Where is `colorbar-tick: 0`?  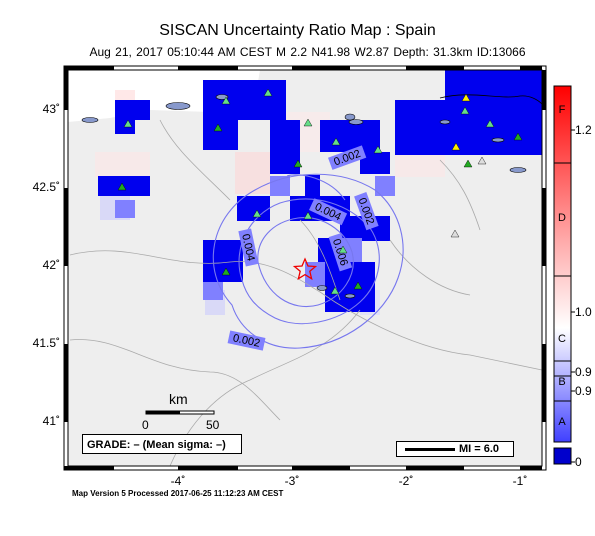 colorbar-tick: 0 is located at coordinates (578, 462).